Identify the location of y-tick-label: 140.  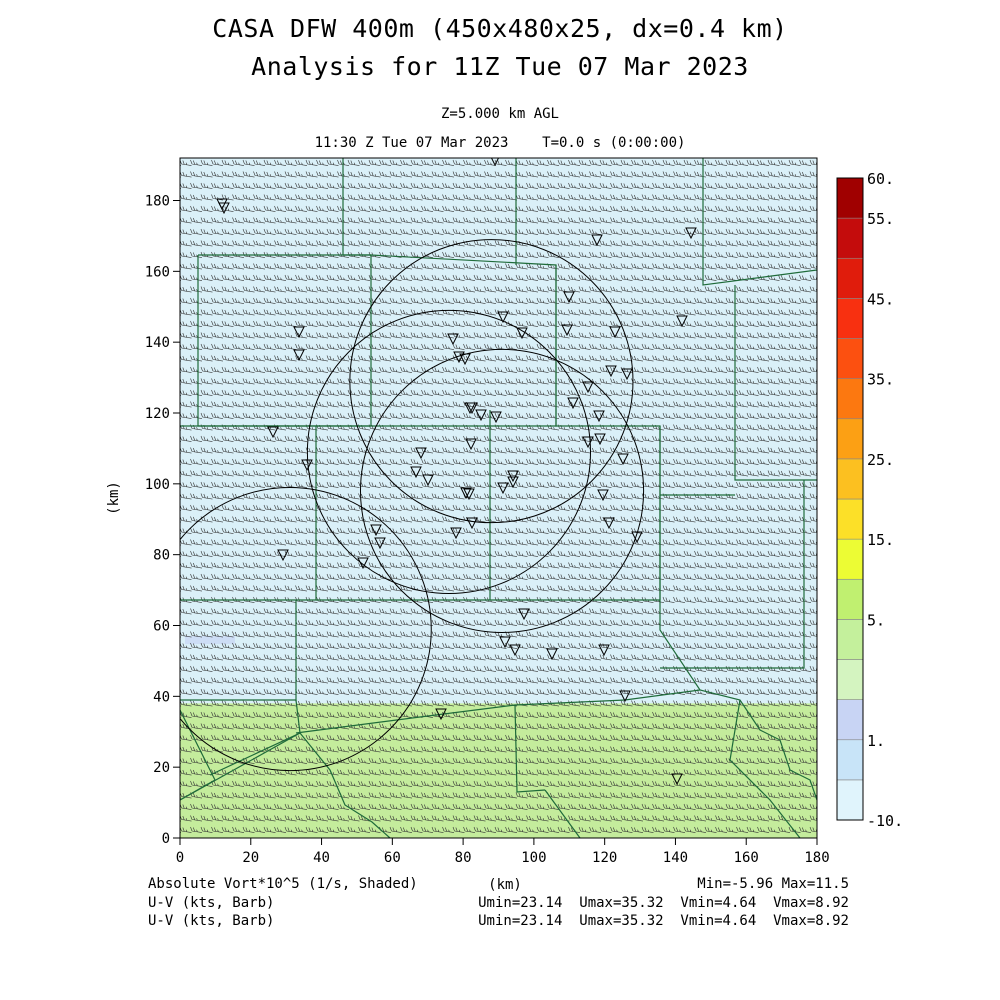
(157, 343).